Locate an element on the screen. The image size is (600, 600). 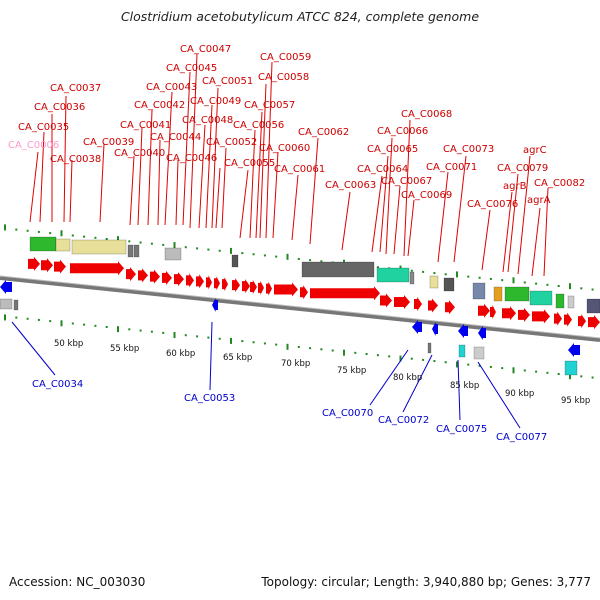
gene-label-ca-c0068: CA_C0068 is located at coordinates (426, 114).